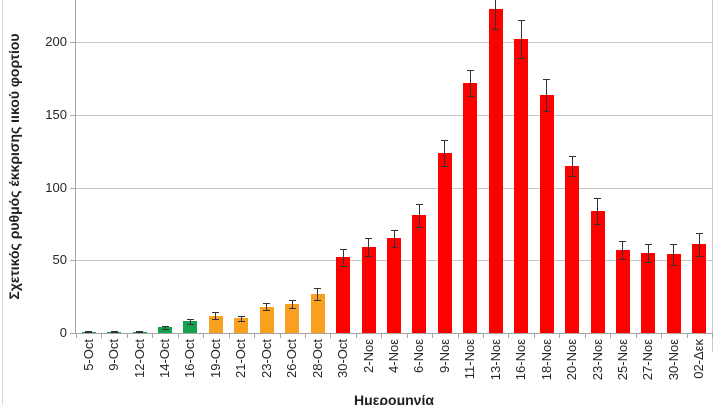 This screenshot has width=720, height=405. What do you see at coordinates (495, 170) in the screenshot?
I see `bar-13-Νοε` at bounding box center [495, 170].